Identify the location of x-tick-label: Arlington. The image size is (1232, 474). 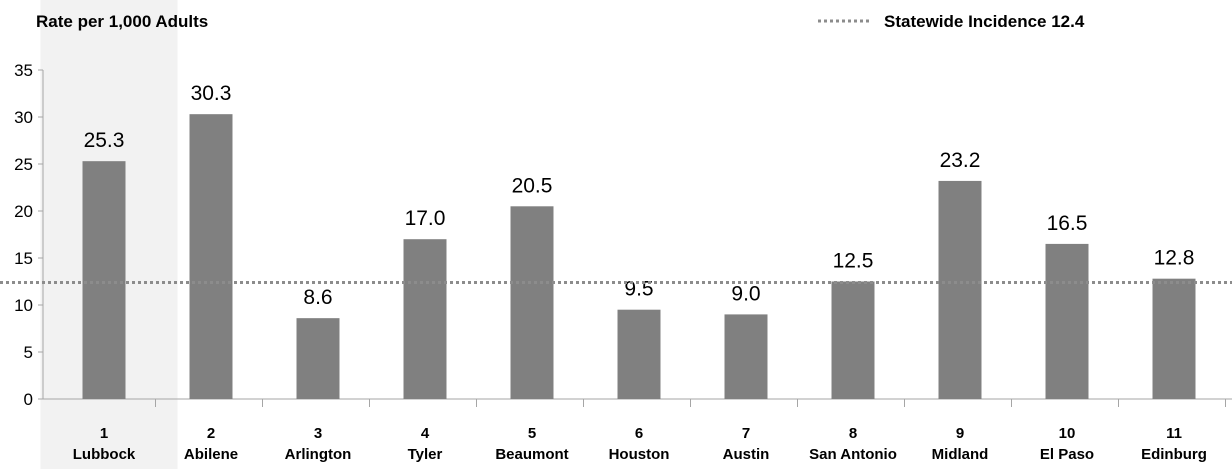
(318, 454).